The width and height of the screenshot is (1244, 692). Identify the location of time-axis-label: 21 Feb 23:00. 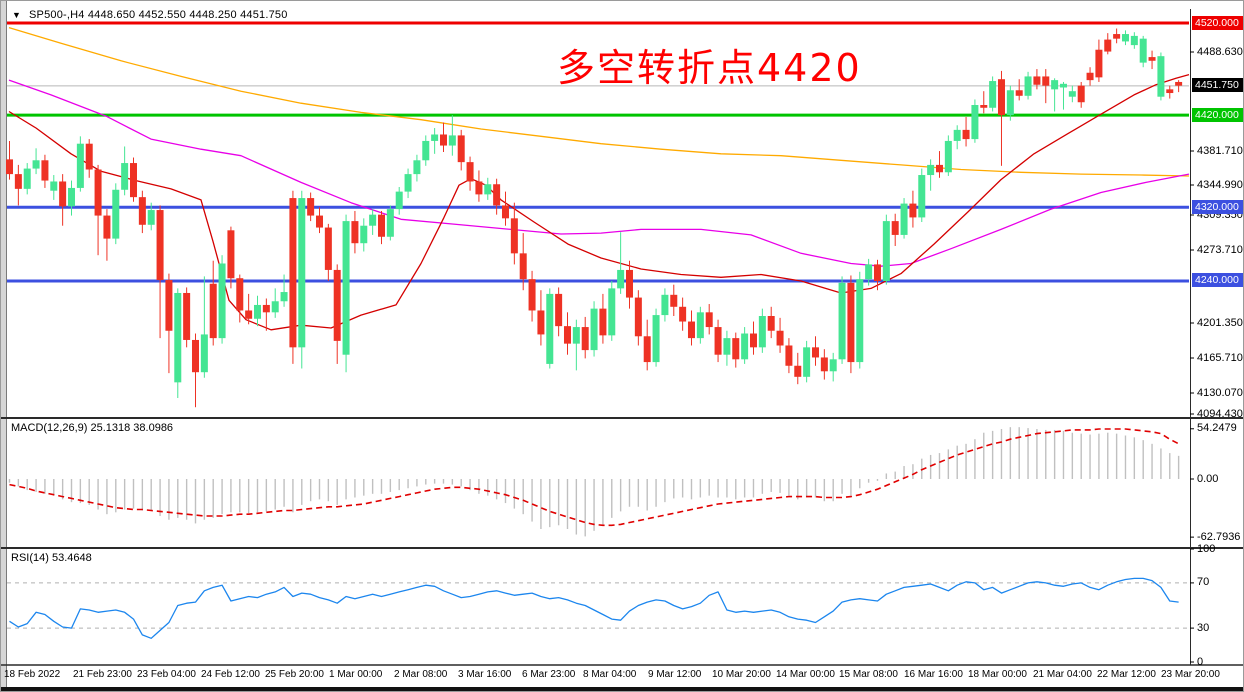
(102, 674).